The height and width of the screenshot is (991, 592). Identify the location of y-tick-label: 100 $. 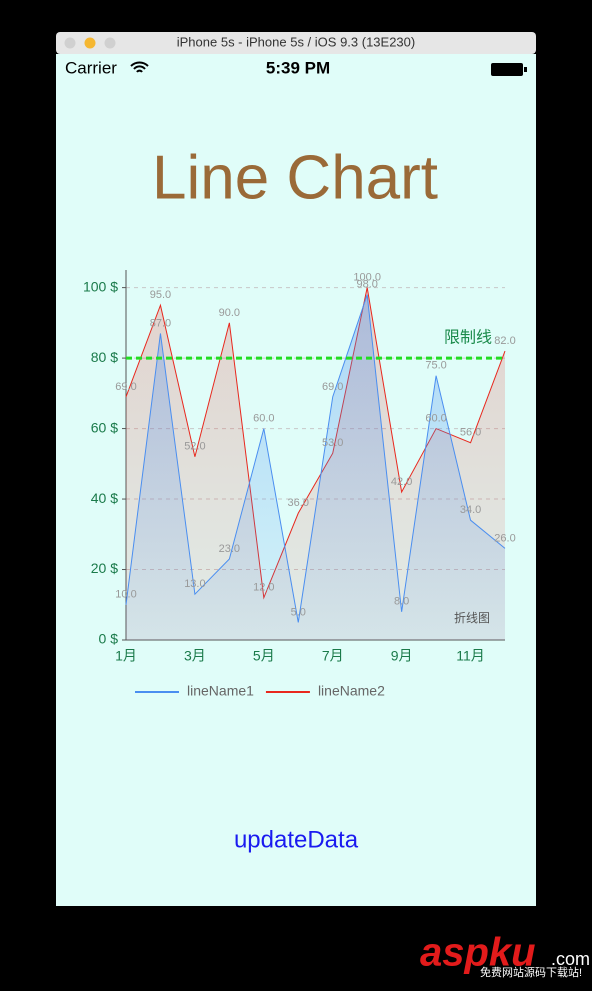
(100, 286).